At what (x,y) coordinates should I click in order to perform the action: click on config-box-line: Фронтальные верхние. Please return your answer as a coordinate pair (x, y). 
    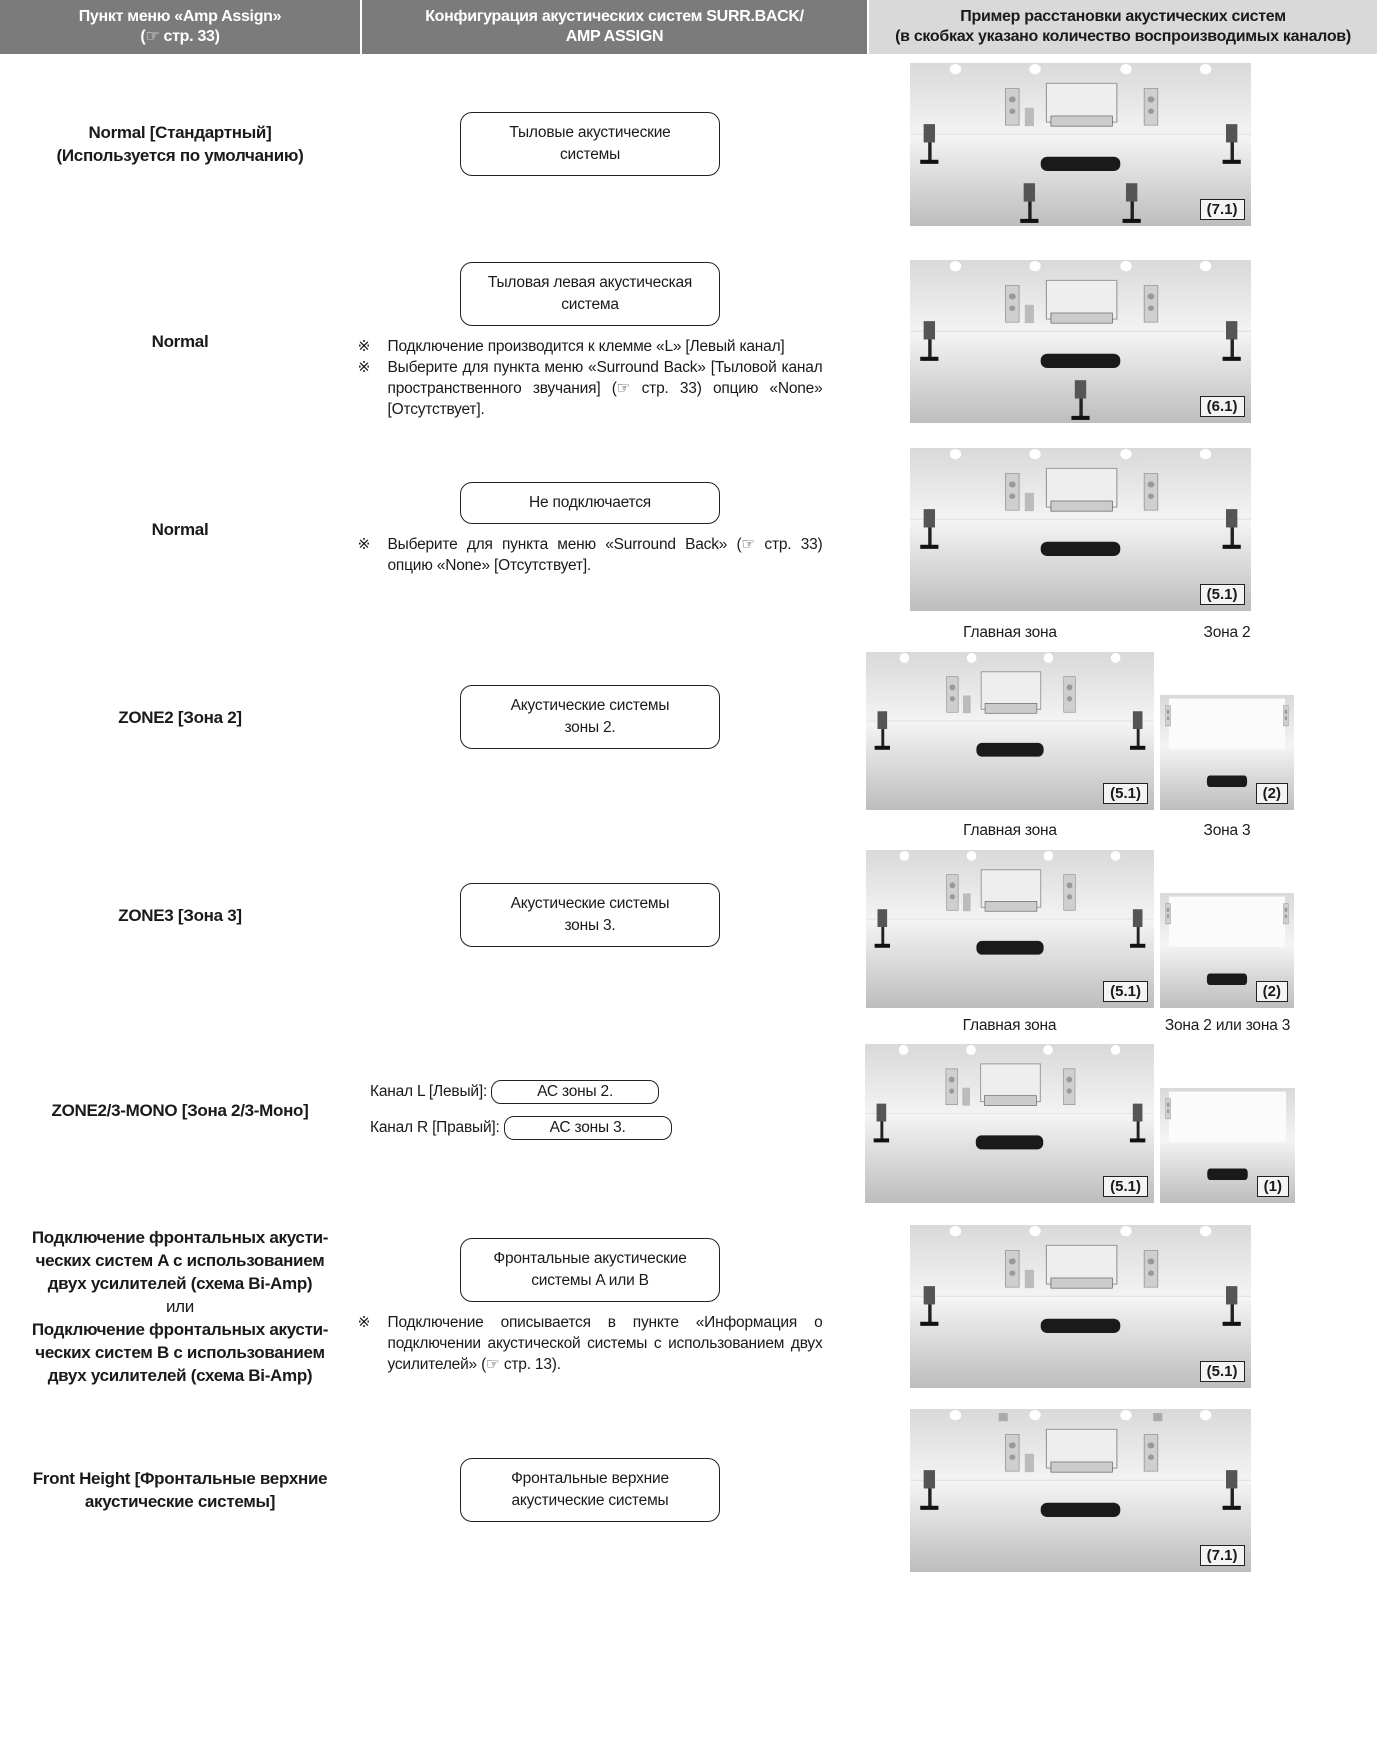
    Looking at the image, I should click on (590, 1478).